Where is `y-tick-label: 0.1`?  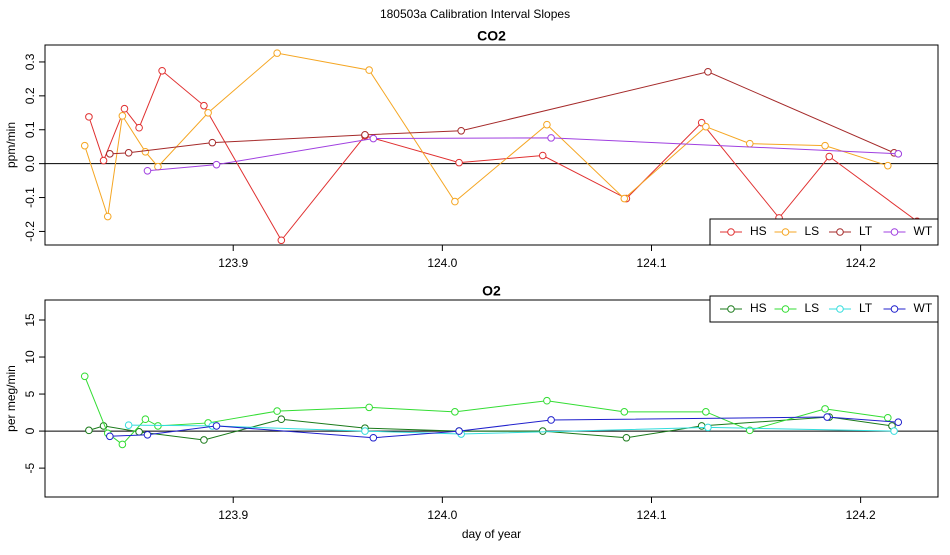 y-tick-label: 0.1 is located at coordinates (30, 129).